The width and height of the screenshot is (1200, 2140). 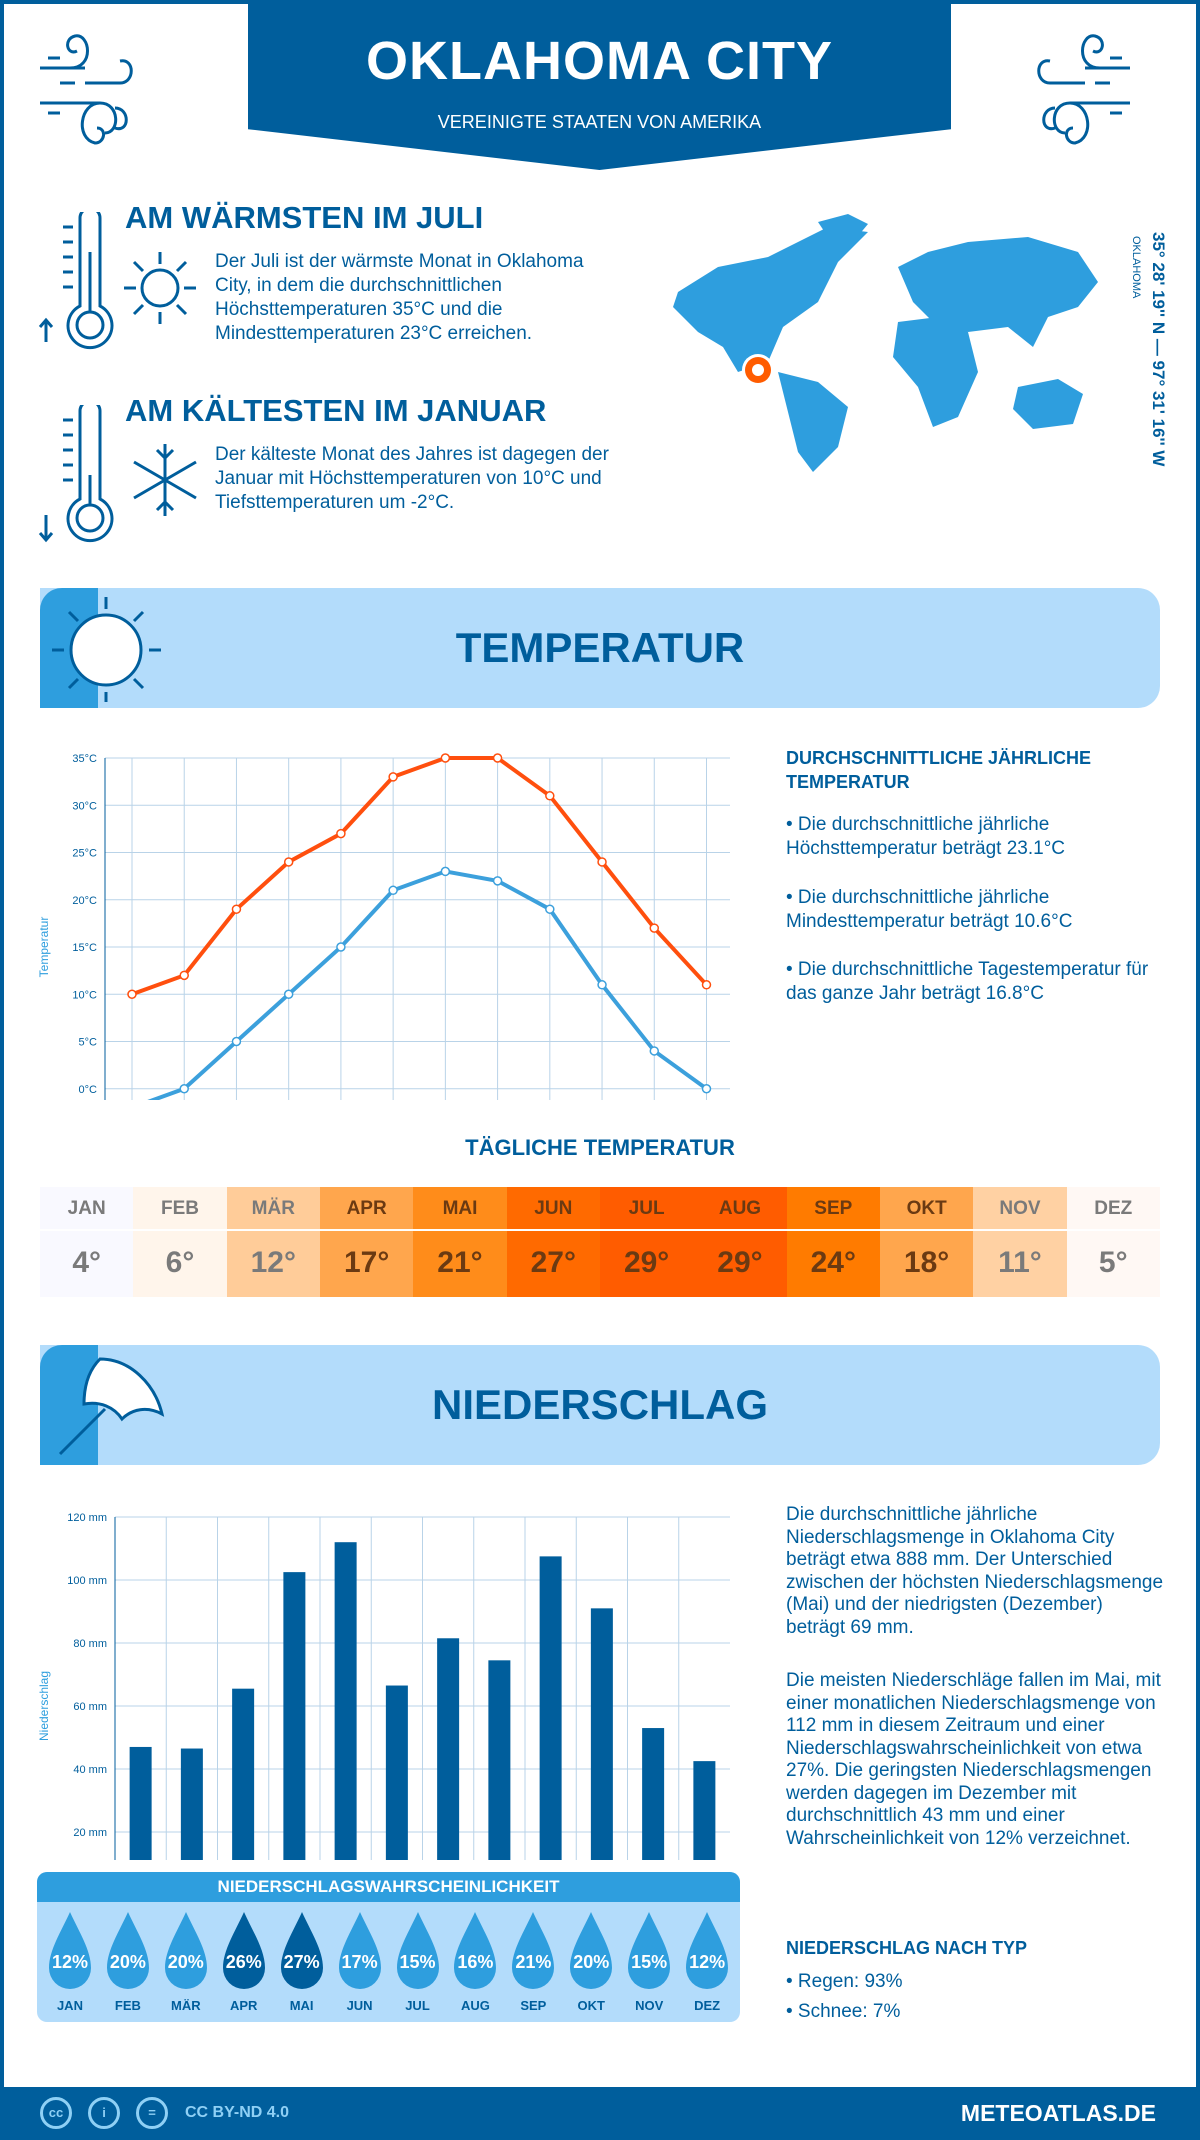 I want to click on site-link: METEOATLAS.DE, so click(x=1058, y=2113).